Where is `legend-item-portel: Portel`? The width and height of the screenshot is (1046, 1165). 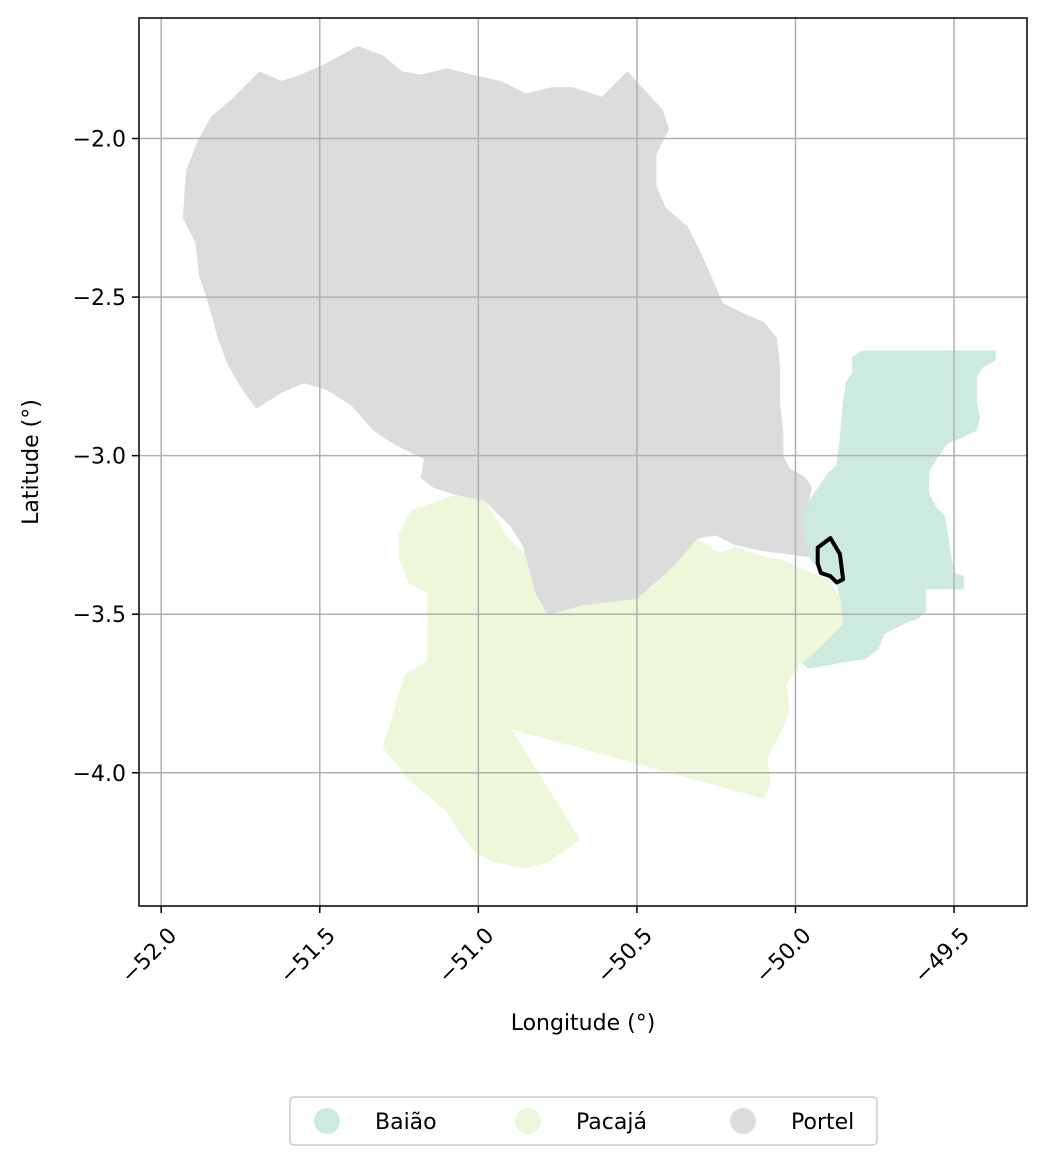 legend-item-portel: Portel is located at coordinates (792, 1121).